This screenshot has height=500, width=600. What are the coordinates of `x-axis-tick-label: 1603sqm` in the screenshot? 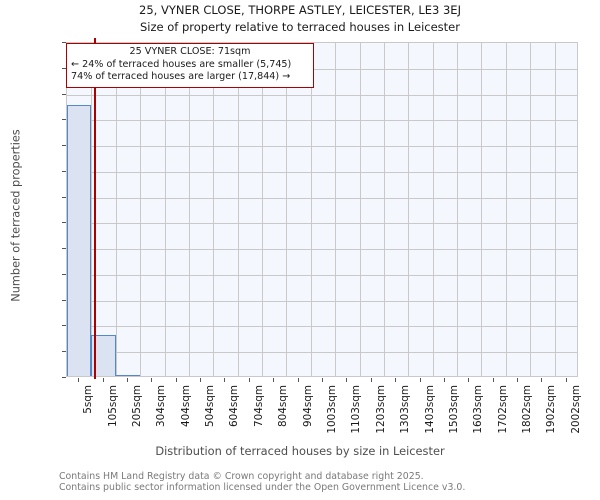 It's located at (478, 409).